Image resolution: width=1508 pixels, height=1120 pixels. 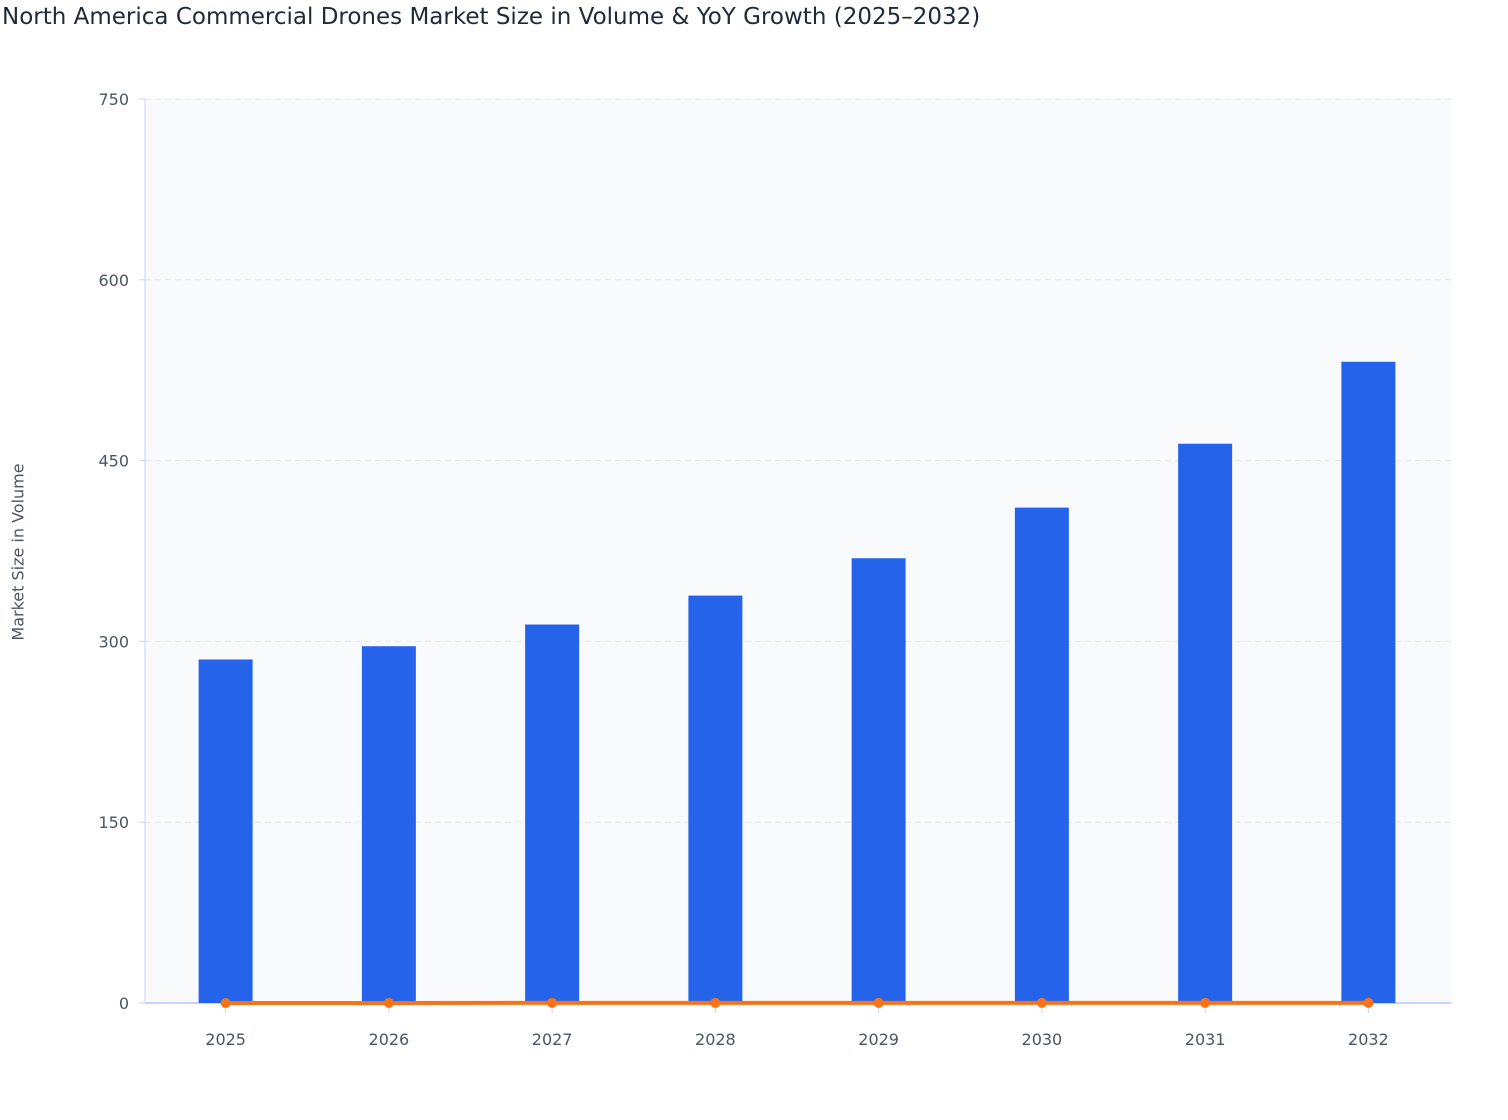 What do you see at coordinates (715, 1039) in the screenshot?
I see `x-tick-label: 2028` at bounding box center [715, 1039].